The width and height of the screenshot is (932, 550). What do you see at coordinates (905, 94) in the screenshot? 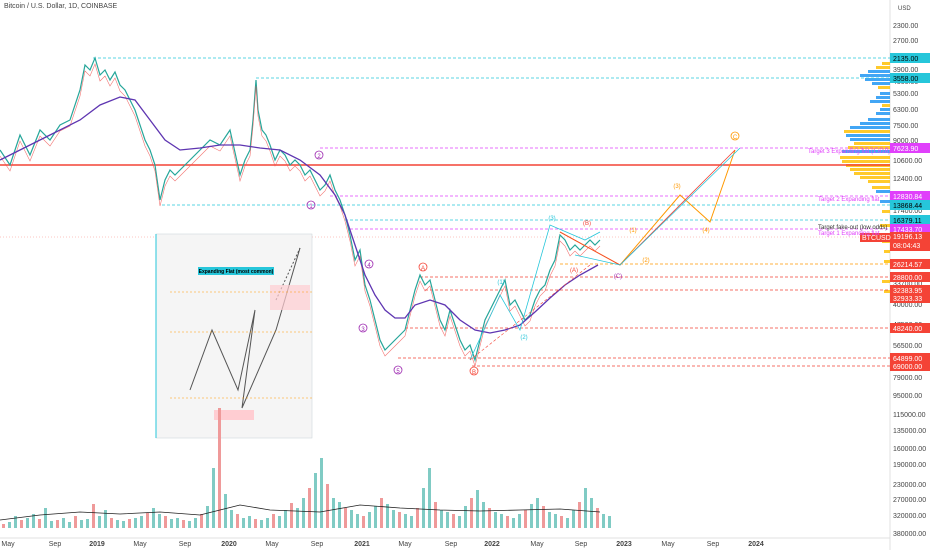
I see `price-tick-label: 5300.00` at bounding box center [905, 94].